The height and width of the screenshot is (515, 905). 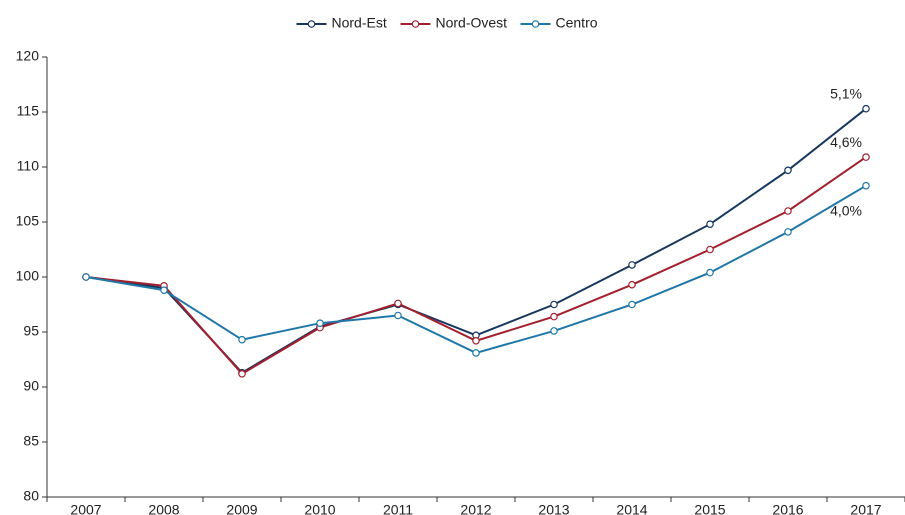 I want to click on y-tick-label: 95, so click(x=31, y=331).